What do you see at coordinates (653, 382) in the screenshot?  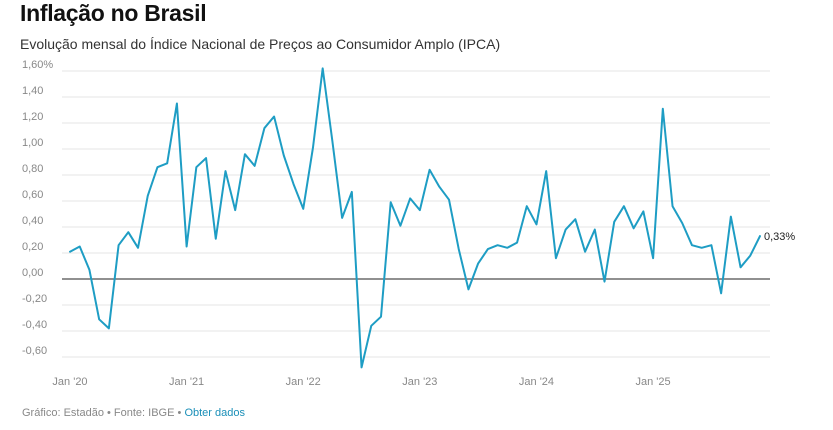 I see `x-tick-label: Jan '25` at bounding box center [653, 382].